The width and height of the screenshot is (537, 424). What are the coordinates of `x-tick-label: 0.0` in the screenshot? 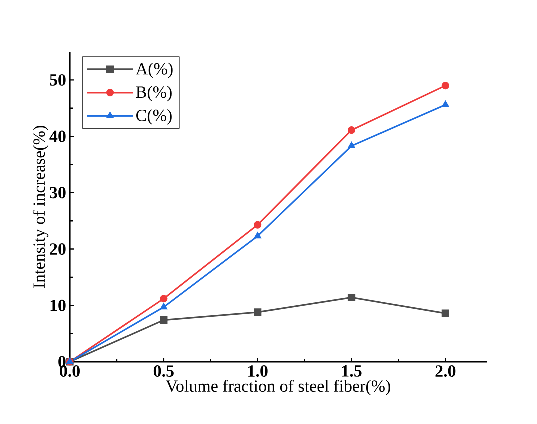 It's located at (70, 372).